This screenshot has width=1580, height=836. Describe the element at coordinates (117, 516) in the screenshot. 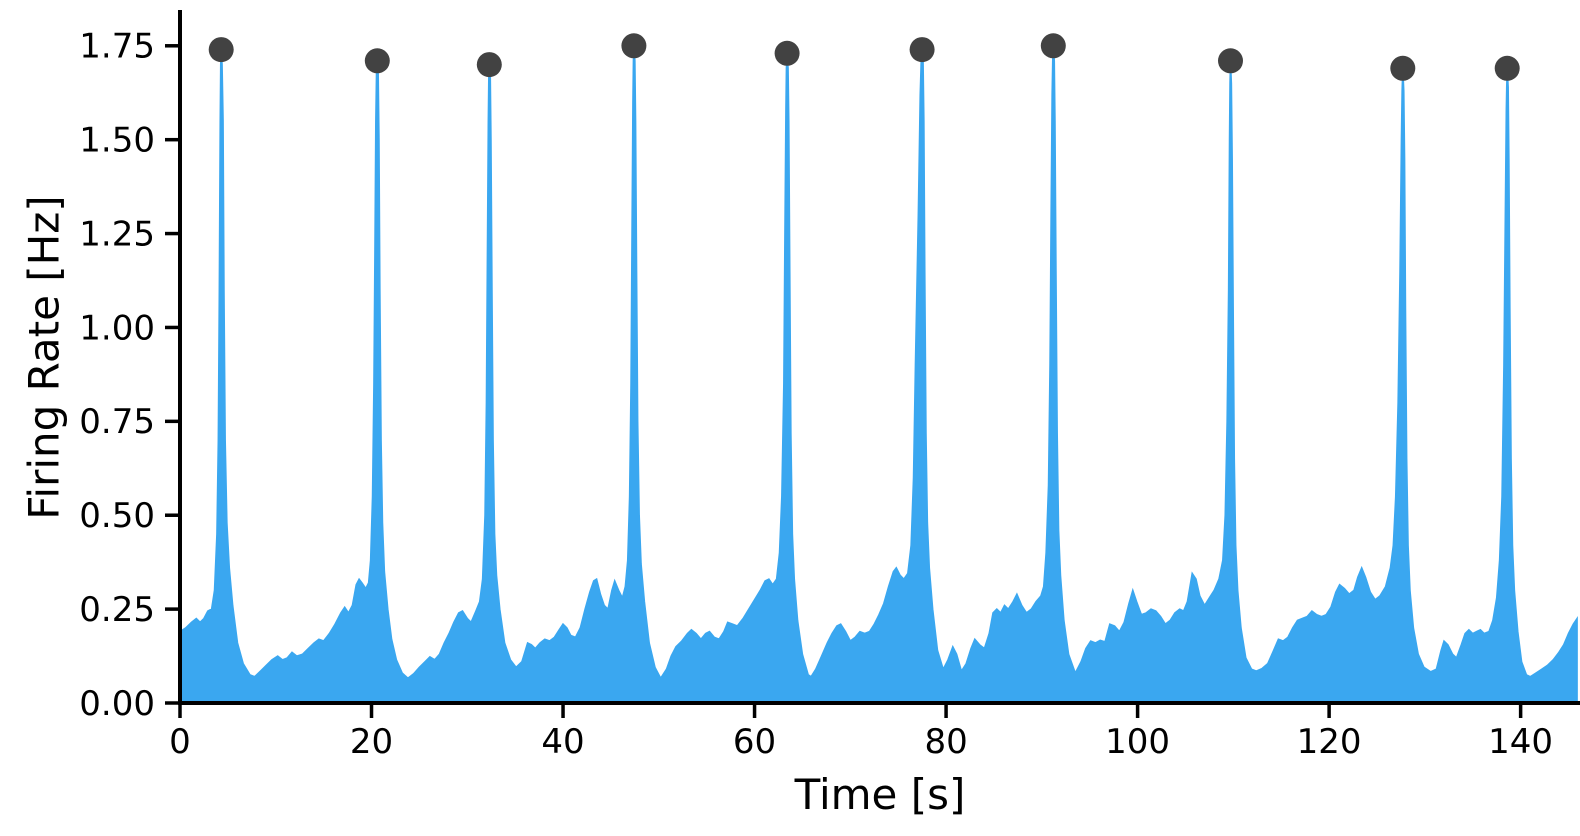

I see `y-tick-label: 0.50` at that location.